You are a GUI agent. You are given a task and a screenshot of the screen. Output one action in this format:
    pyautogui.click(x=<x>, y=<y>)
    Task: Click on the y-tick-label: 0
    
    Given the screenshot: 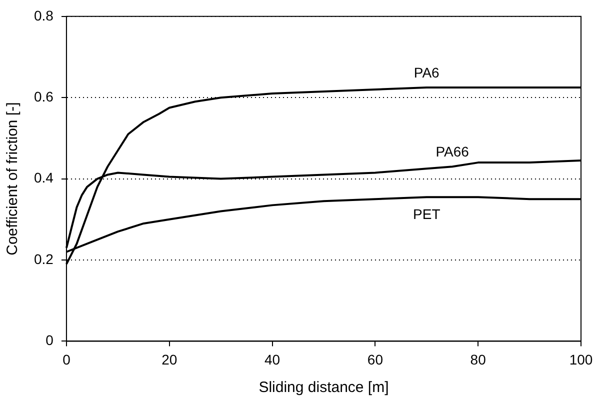 What is the action you would take?
    pyautogui.click(x=50, y=340)
    